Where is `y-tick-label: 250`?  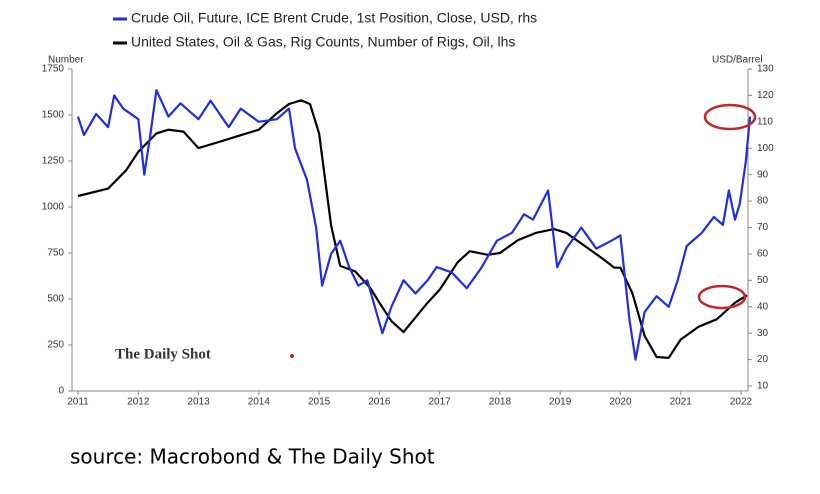
y-tick-label: 250 is located at coordinates (55, 345).